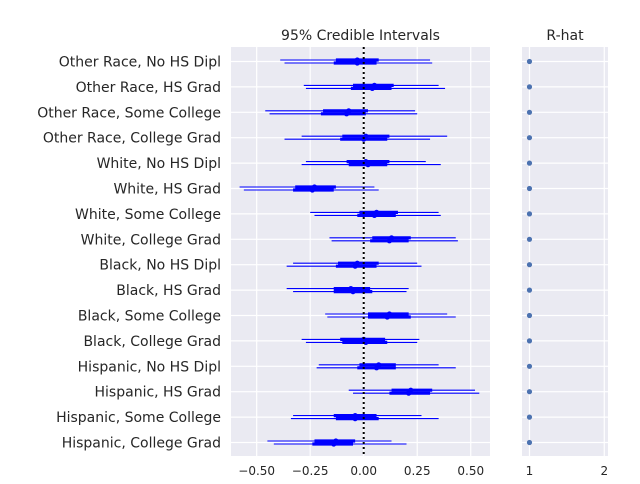 The image size is (640, 484). I want to click on ci-x-tick-label: 0.50, so click(470, 471).